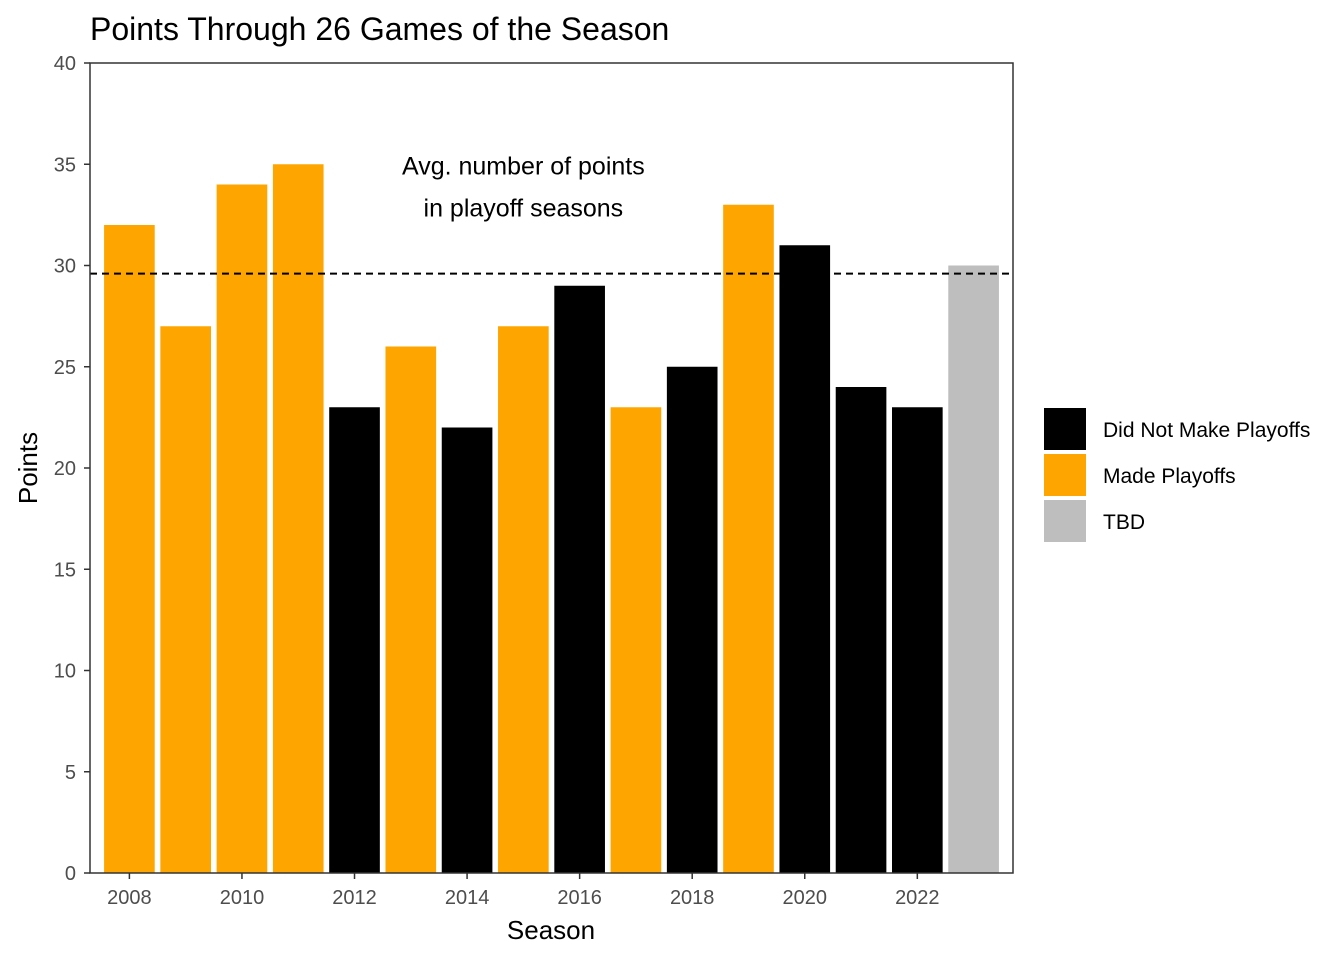 The width and height of the screenshot is (1344, 960). Describe the element at coordinates (551, 930) in the screenshot. I see `x-axis-title: Season` at that location.